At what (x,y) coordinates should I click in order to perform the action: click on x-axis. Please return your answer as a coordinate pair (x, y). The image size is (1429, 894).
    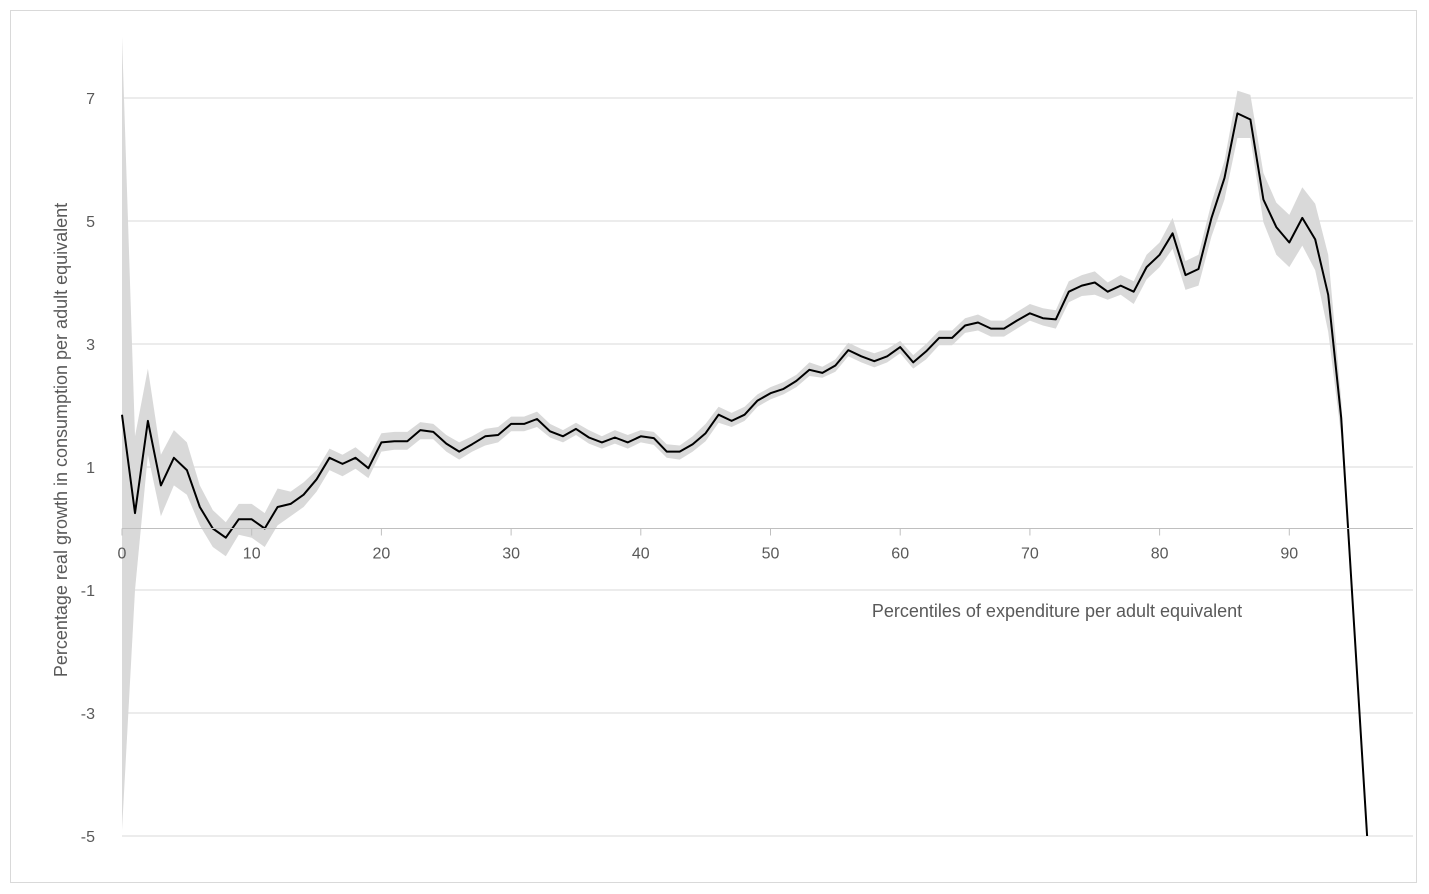
    Looking at the image, I should click on (767, 532).